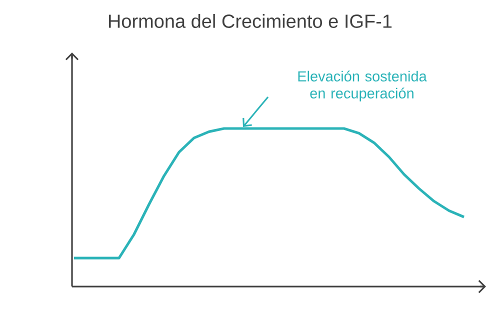 This screenshot has width=500, height=315. What do you see at coordinates (362, 86) in the screenshot?
I see `text: Elevación sostenida en recuperación` at bounding box center [362, 86].